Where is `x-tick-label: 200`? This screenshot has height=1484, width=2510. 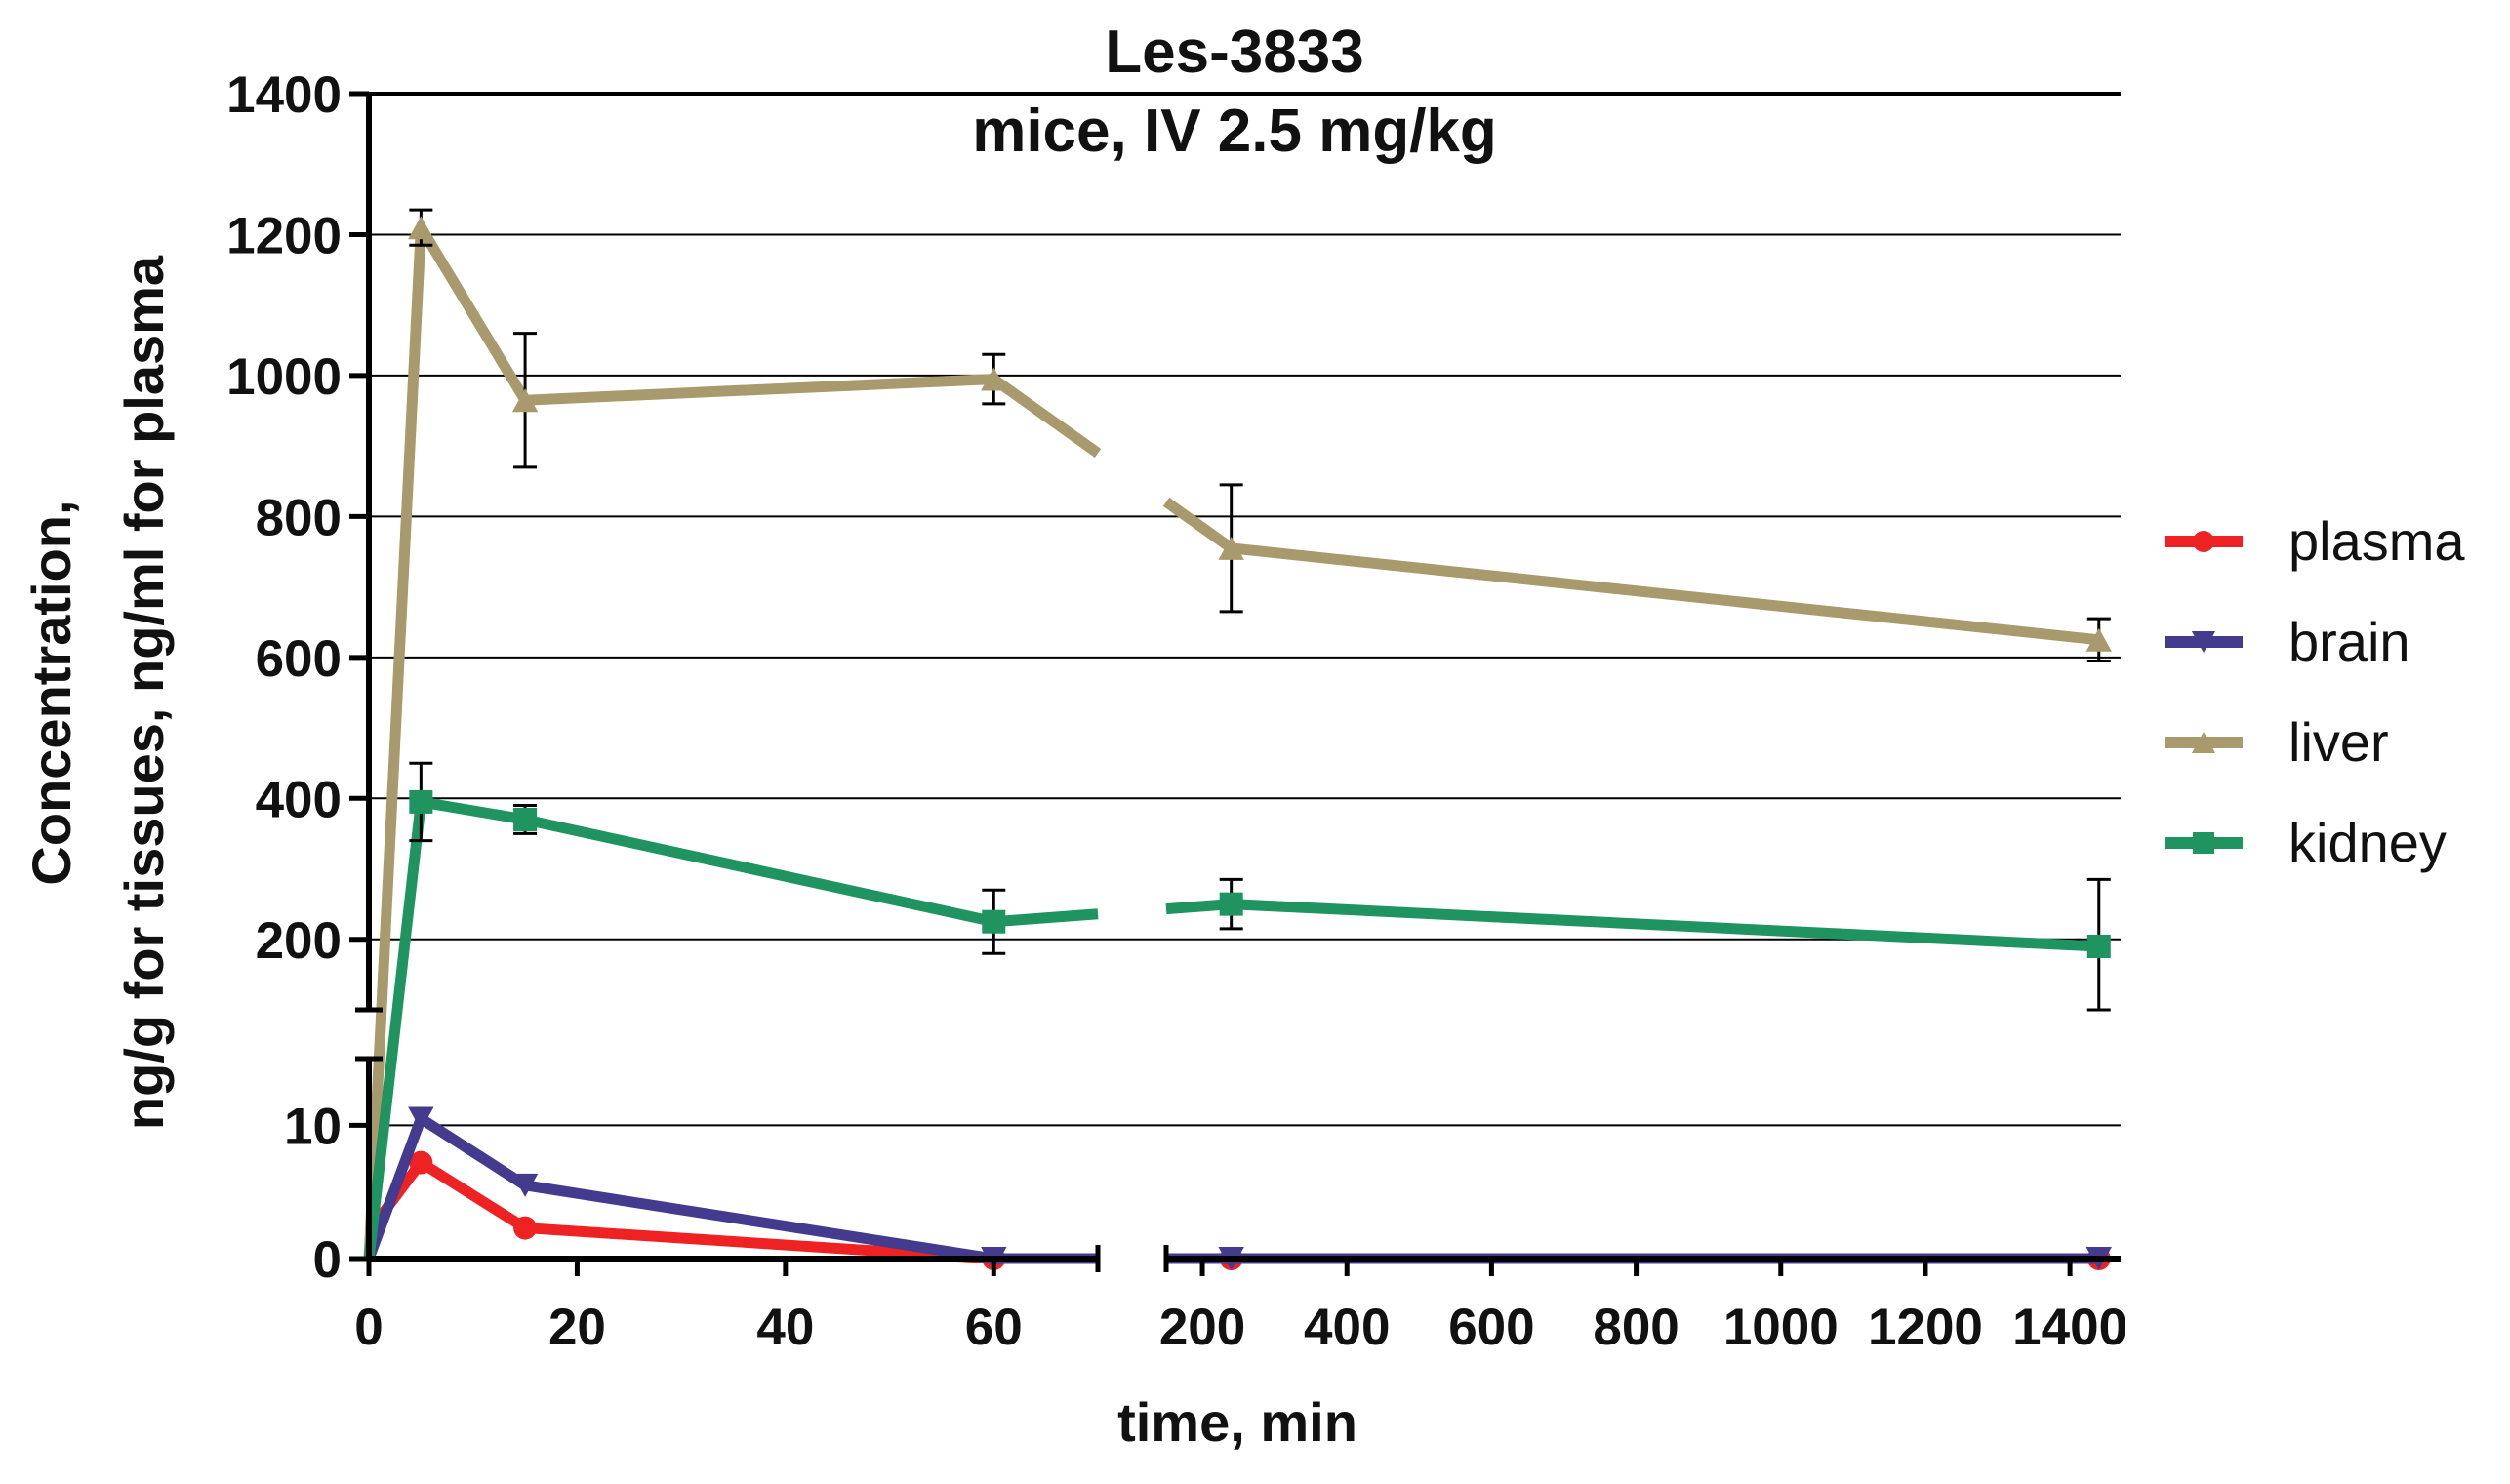
x-tick-label: 200 is located at coordinates (1202, 1327).